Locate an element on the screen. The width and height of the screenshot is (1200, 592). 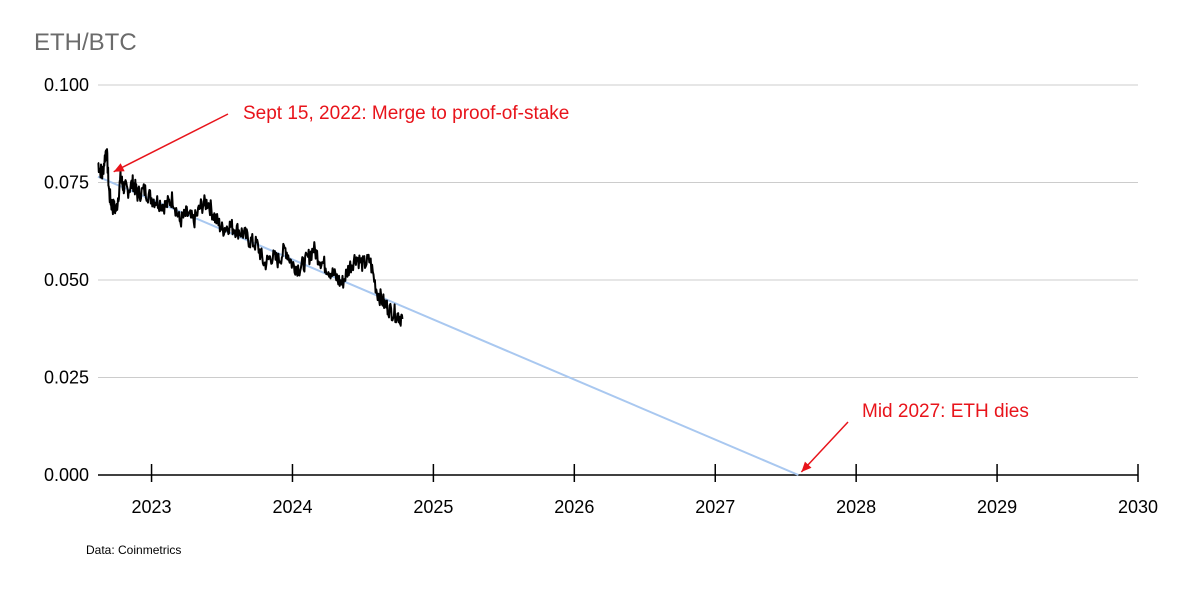
chart-title: ETH/BTC is located at coordinates (85, 42).